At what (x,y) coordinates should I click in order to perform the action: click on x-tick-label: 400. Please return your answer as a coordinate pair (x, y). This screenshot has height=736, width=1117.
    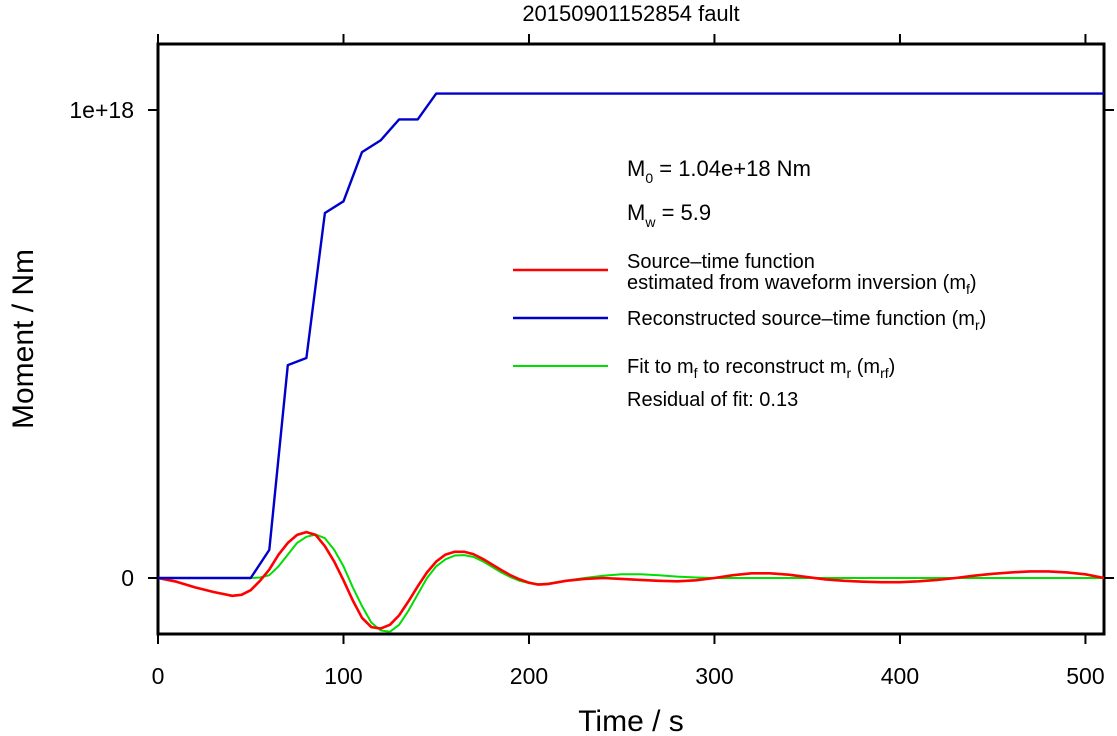
    Looking at the image, I should click on (900, 676).